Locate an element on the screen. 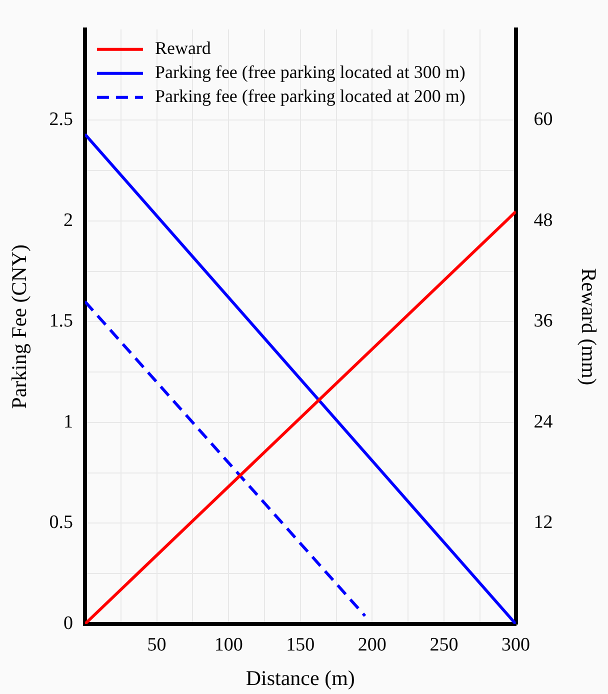  legend-label: Reward is located at coordinates (182, 48).